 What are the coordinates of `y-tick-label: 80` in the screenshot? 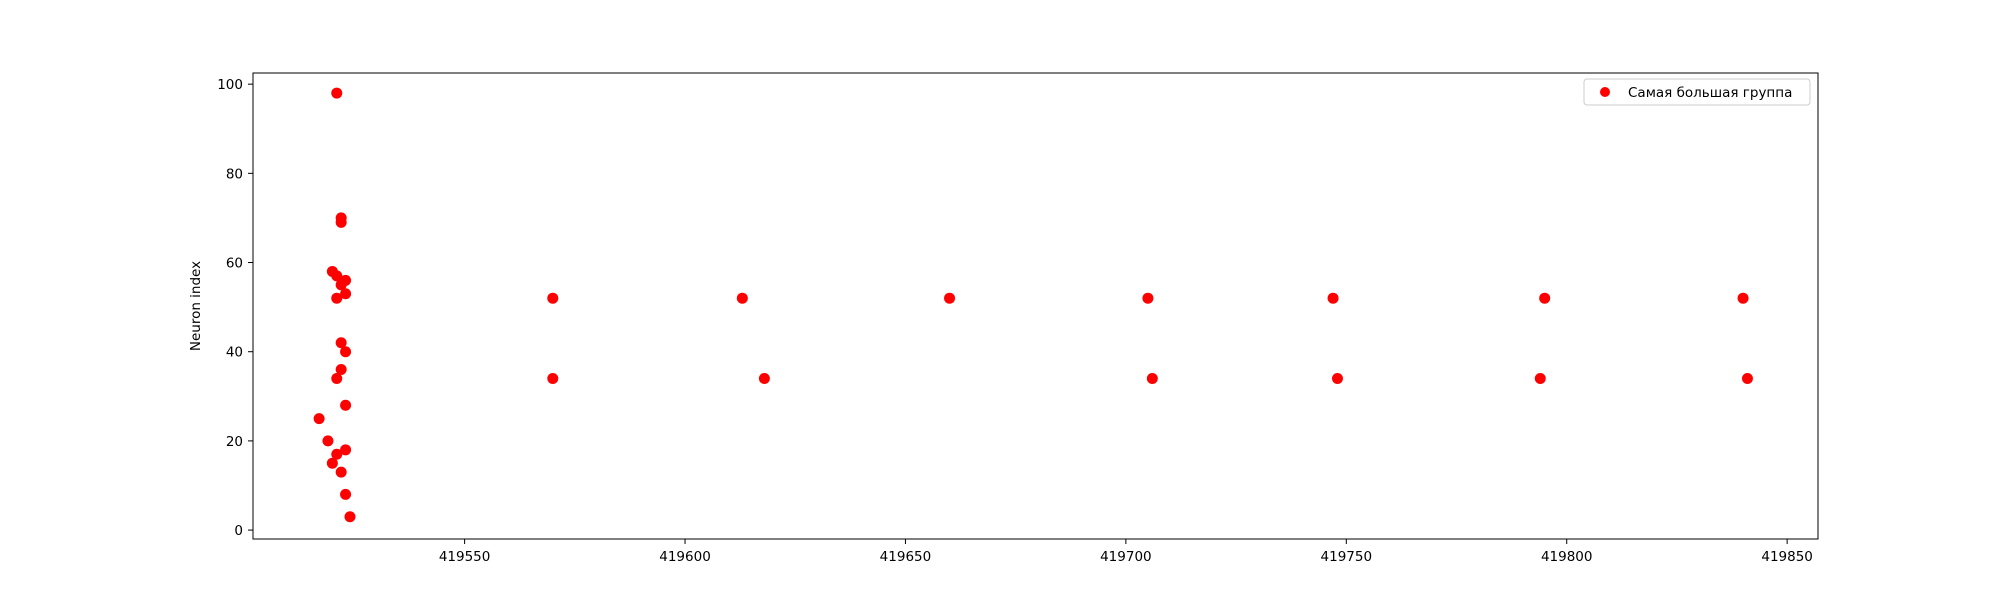 It's located at (234, 174).